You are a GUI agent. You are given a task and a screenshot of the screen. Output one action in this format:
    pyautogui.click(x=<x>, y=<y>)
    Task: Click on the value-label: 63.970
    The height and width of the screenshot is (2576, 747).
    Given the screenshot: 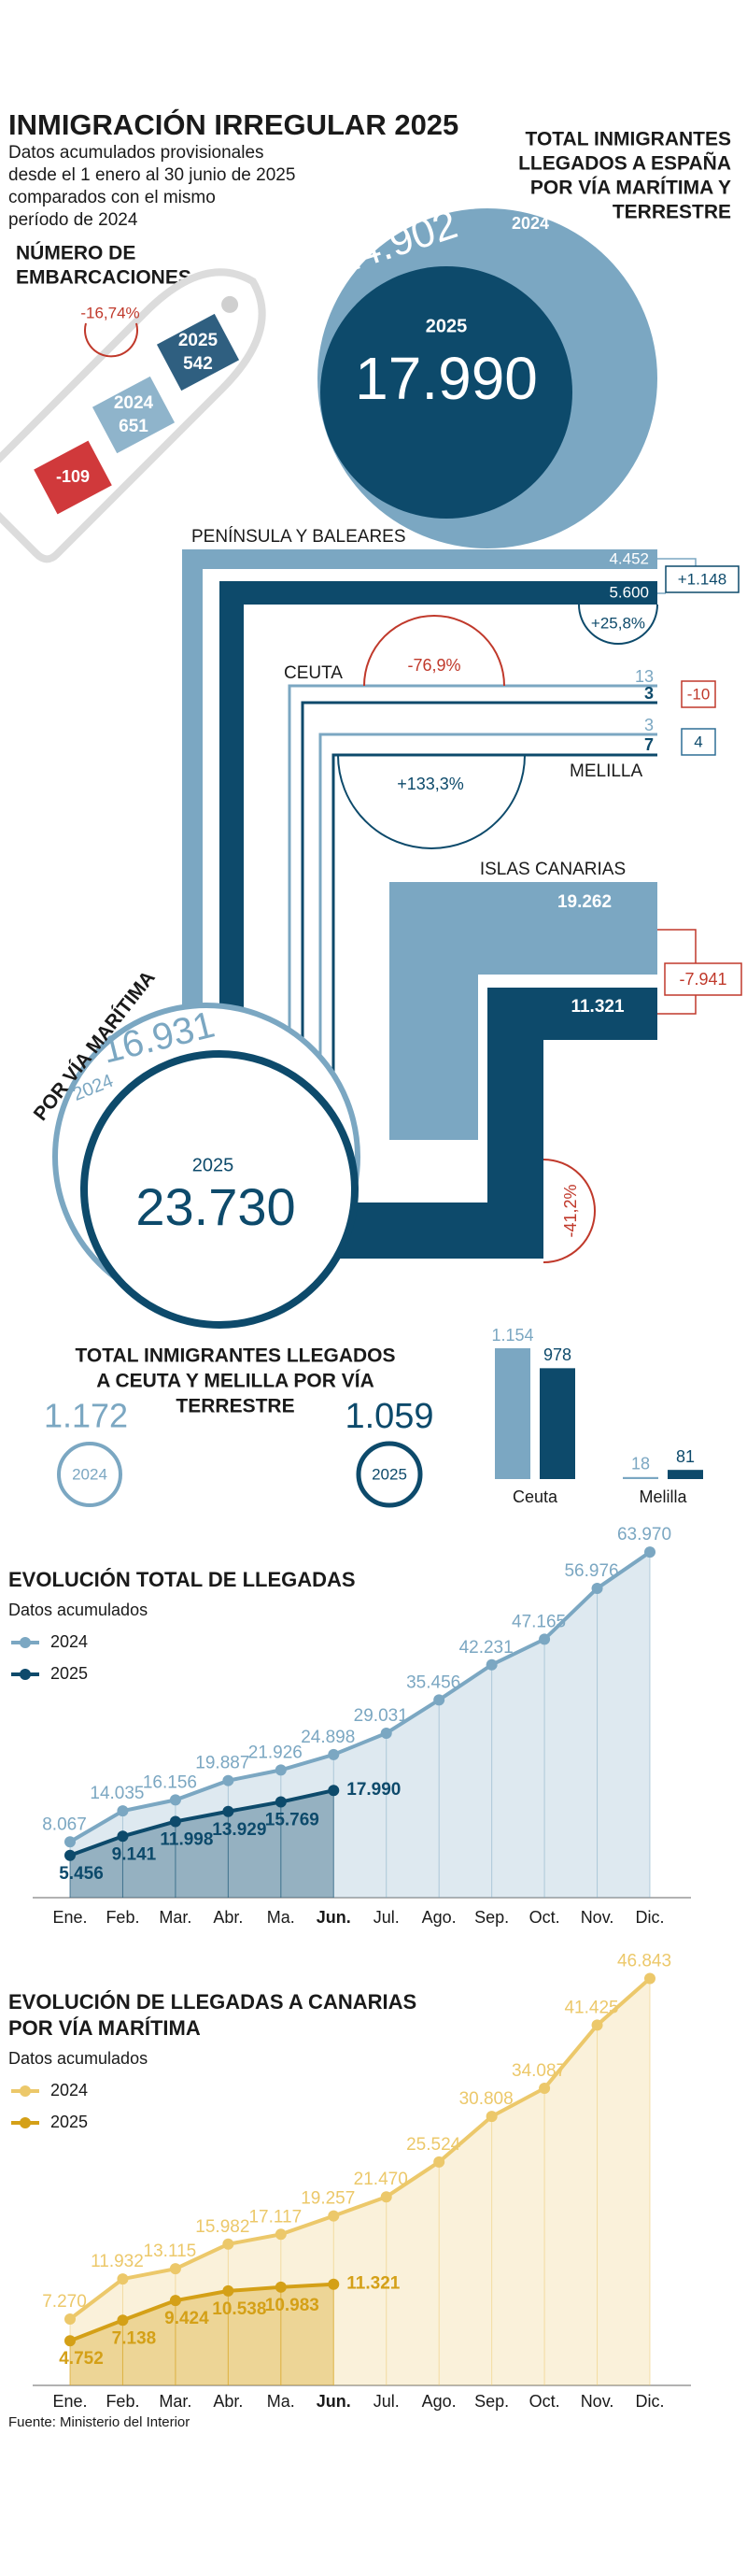 What is the action you would take?
    pyautogui.click(x=644, y=1535)
    